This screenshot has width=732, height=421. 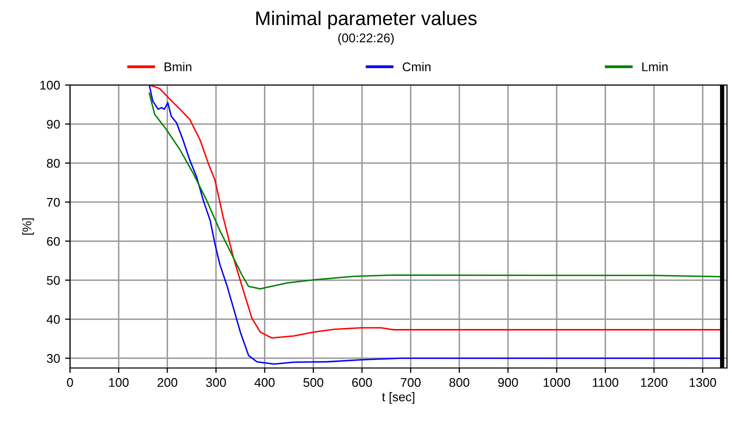 What do you see at coordinates (362, 382) in the screenshot?
I see `x-tick-label: 600` at bounding box center [362, 382].